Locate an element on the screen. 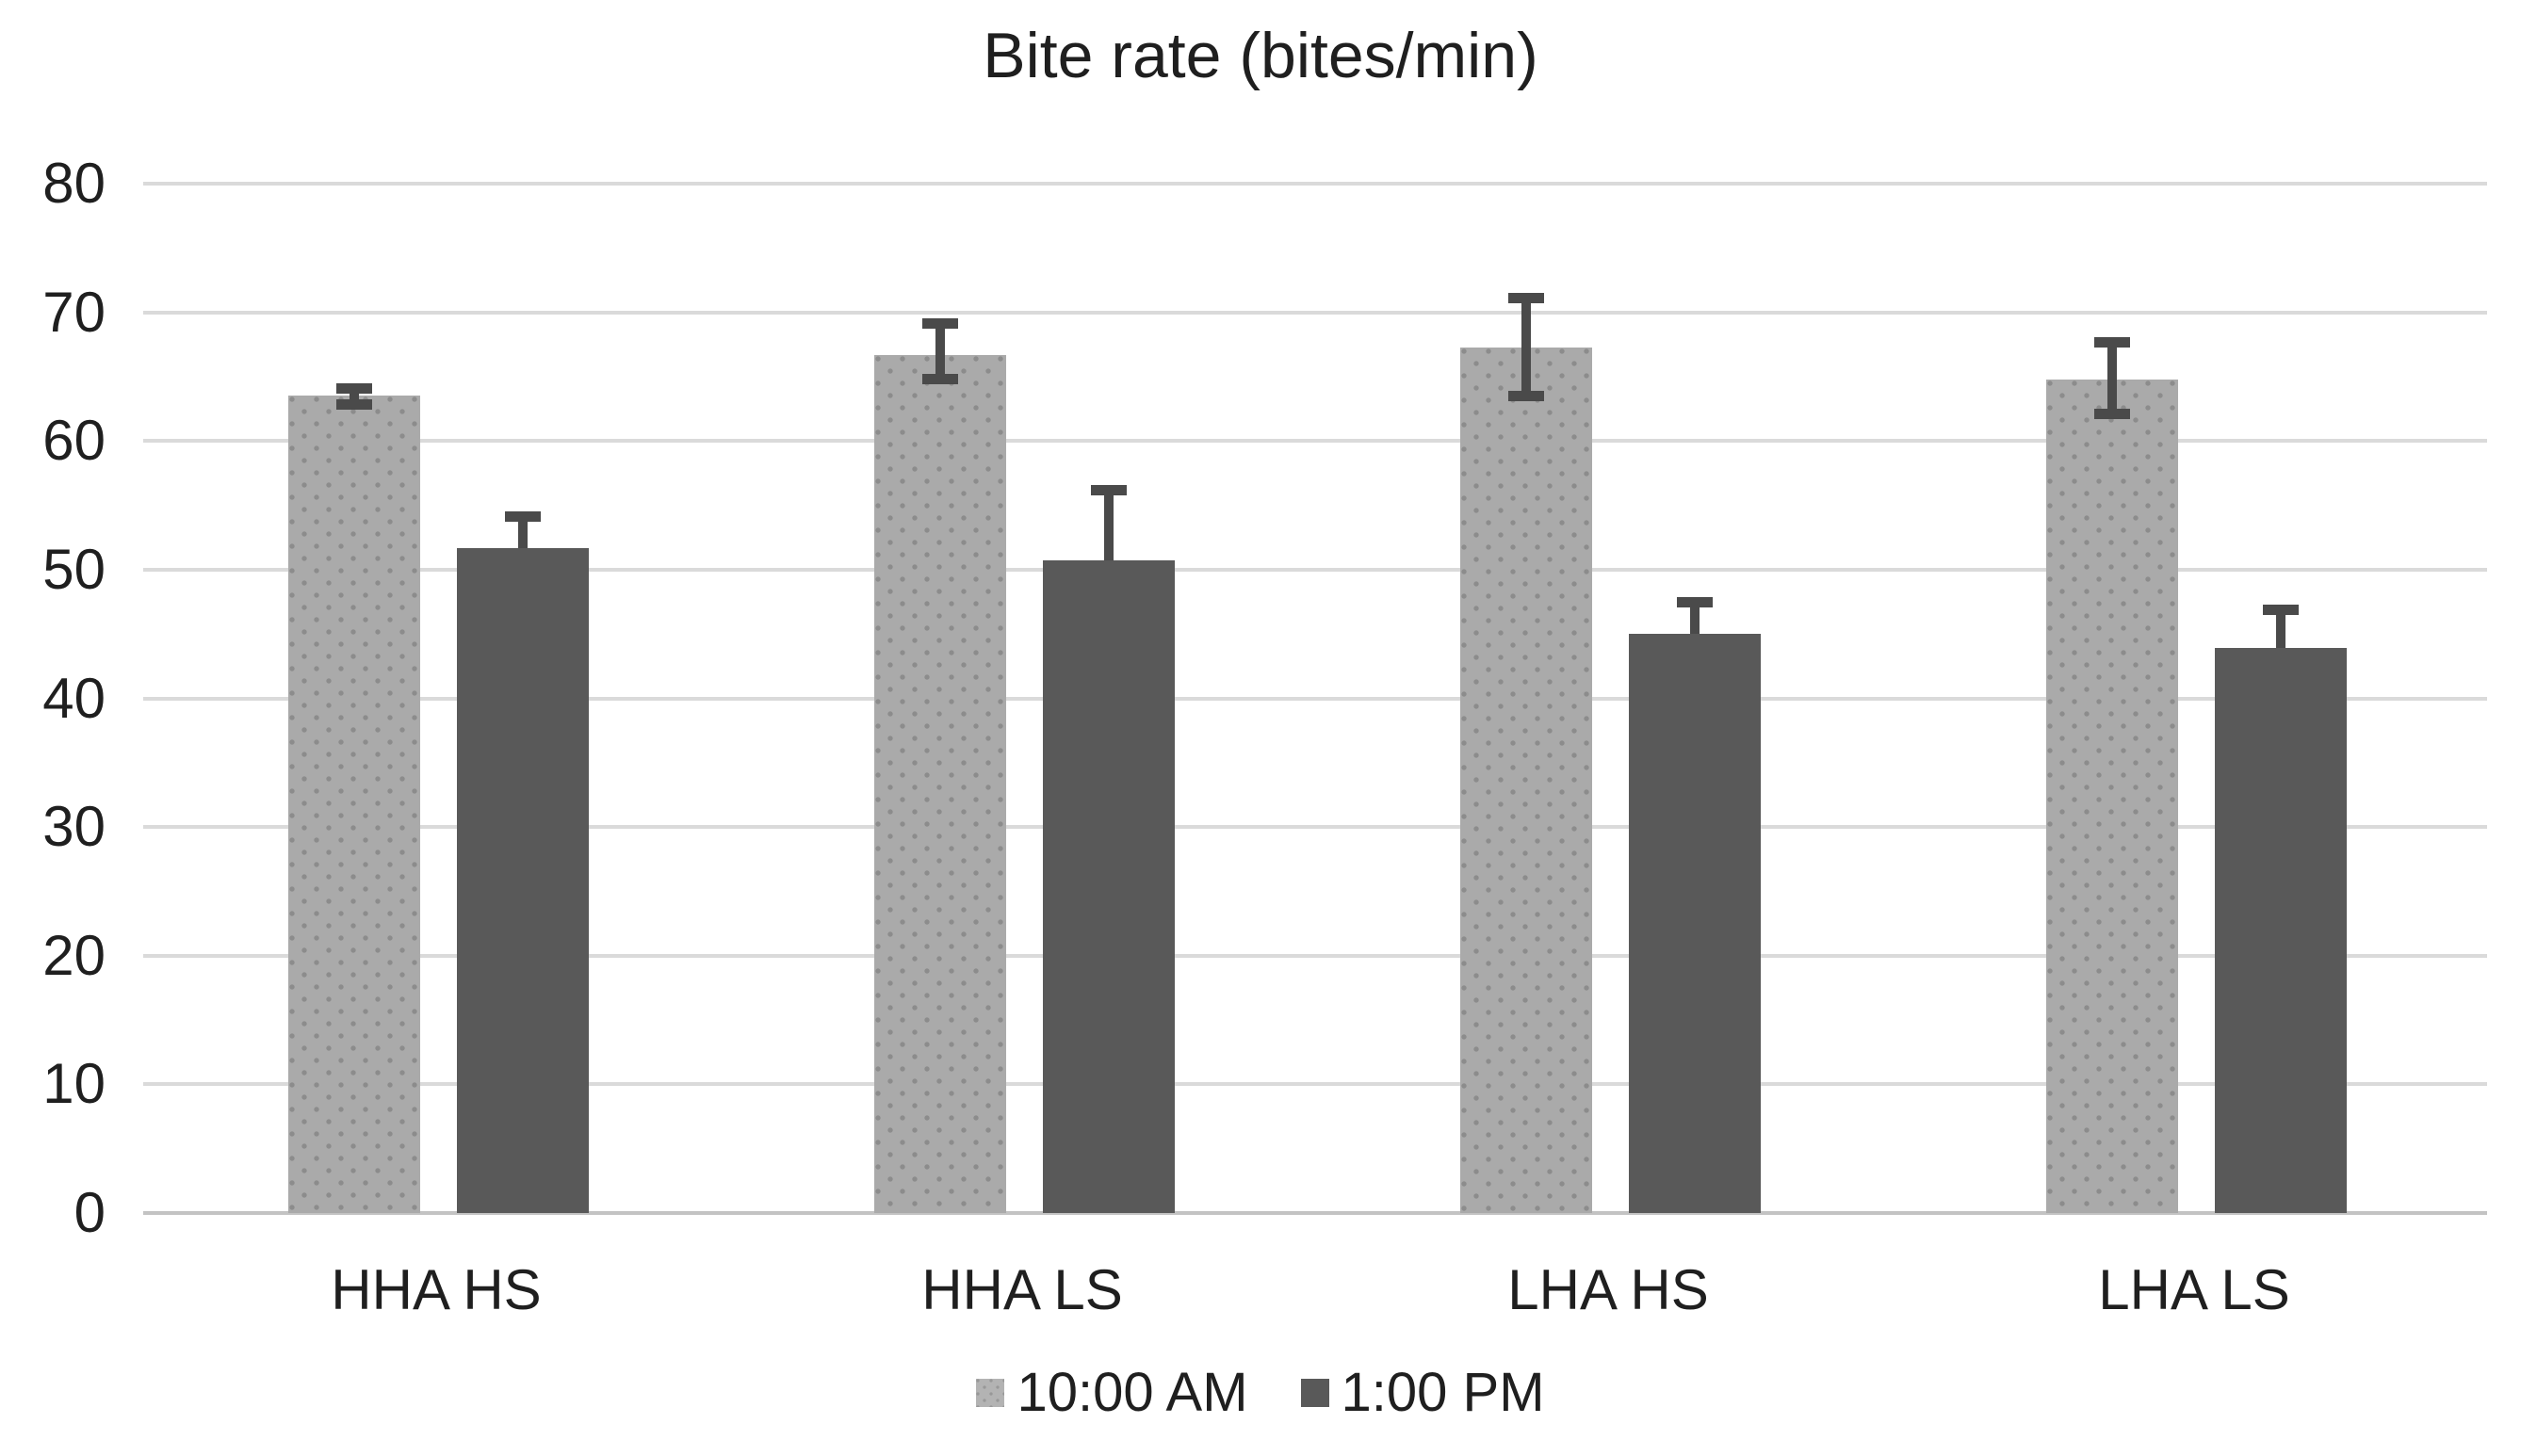 Image resolution: width=2521 pixels, height=1456 pixels. legend-item-1pm: 1:00 PM is located at coordinates (1422, 1392).